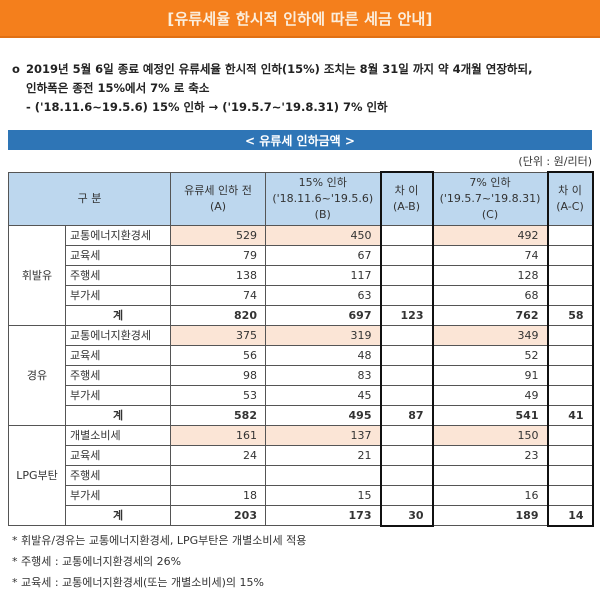 The height and width of the screenshot is (593, 600). What do you see at coordinates (490, 335) in the screenshot?
I see `value-c: 349` at bounding box center [490, 335].